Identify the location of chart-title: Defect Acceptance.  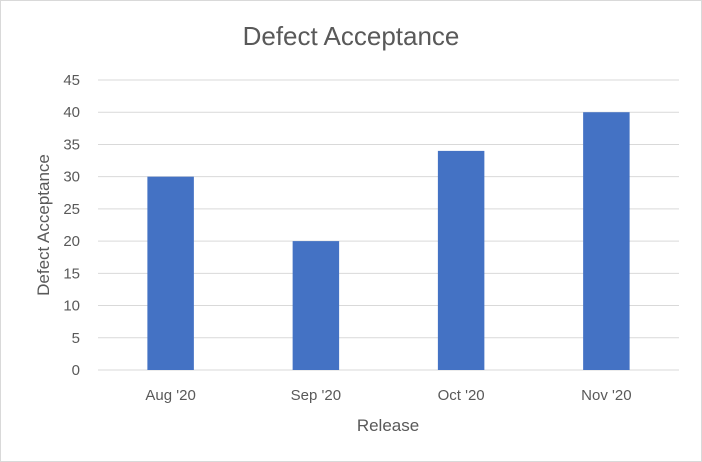
(351, 36).